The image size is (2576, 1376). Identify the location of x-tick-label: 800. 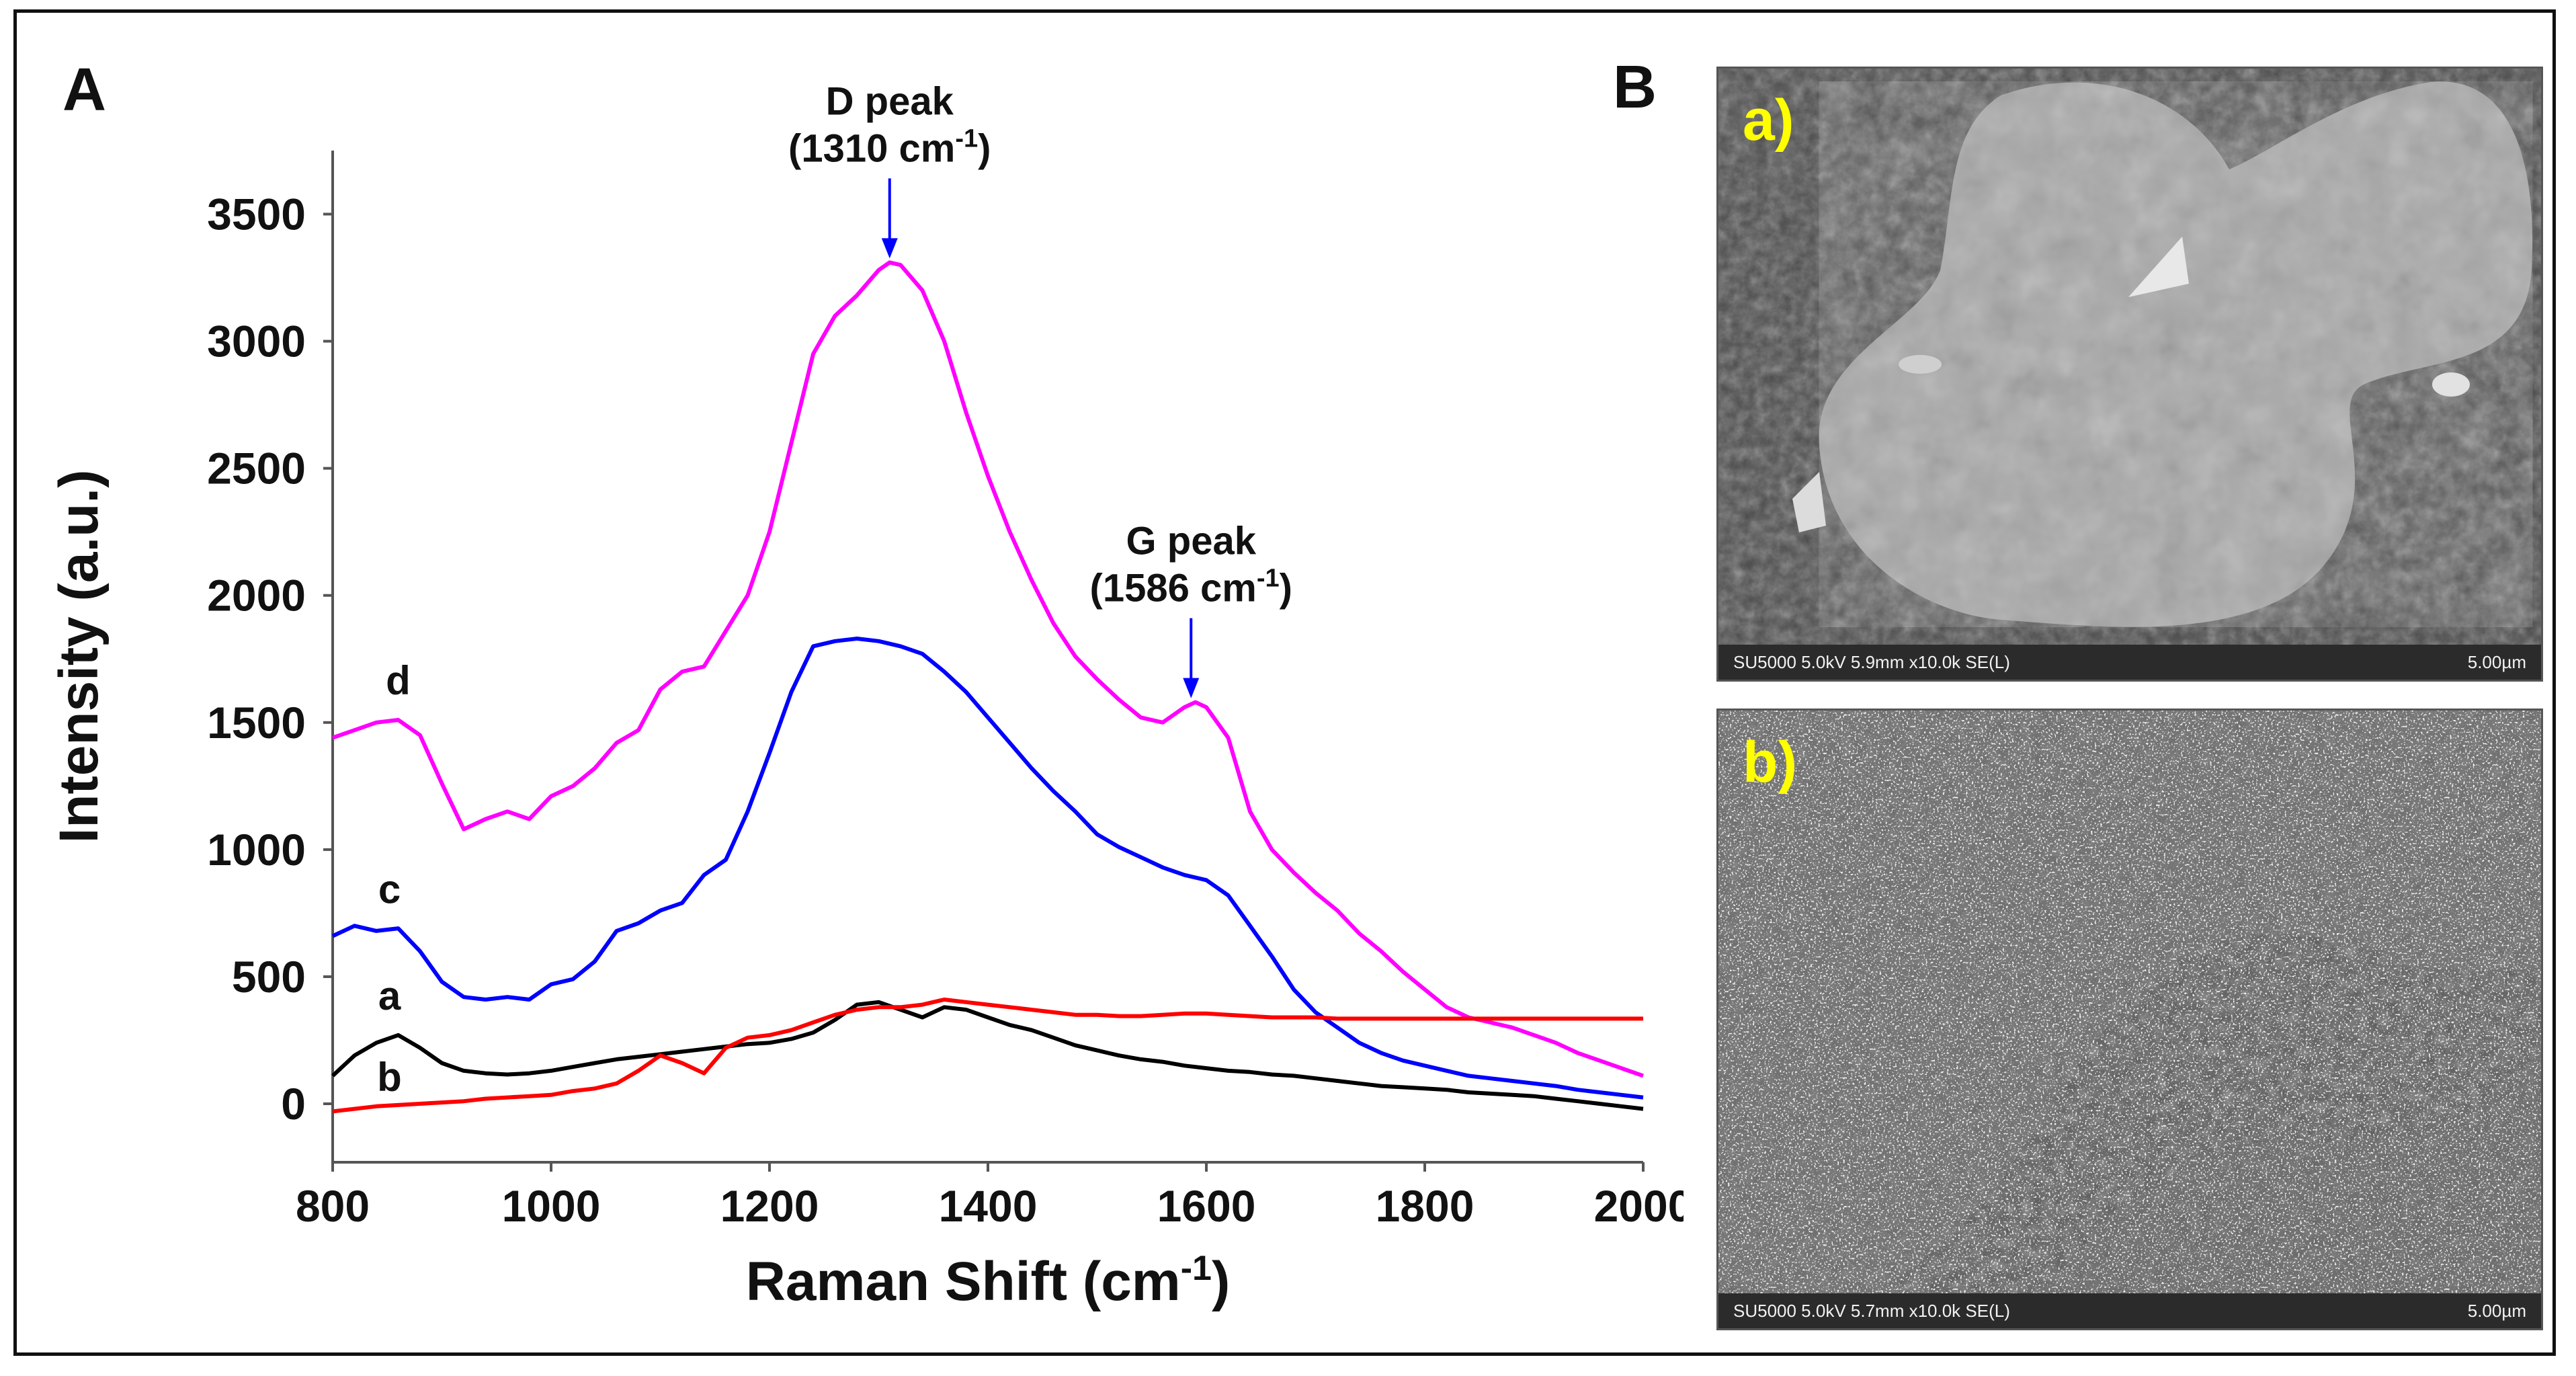
(333, 1206).